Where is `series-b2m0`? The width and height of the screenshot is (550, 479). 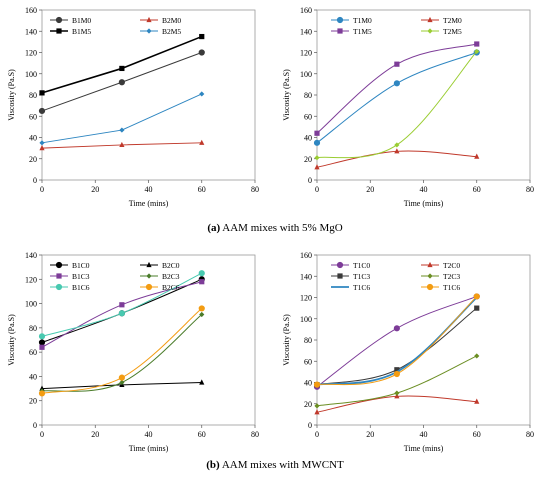 series-b2m0 is located at coordinates (122, 145).